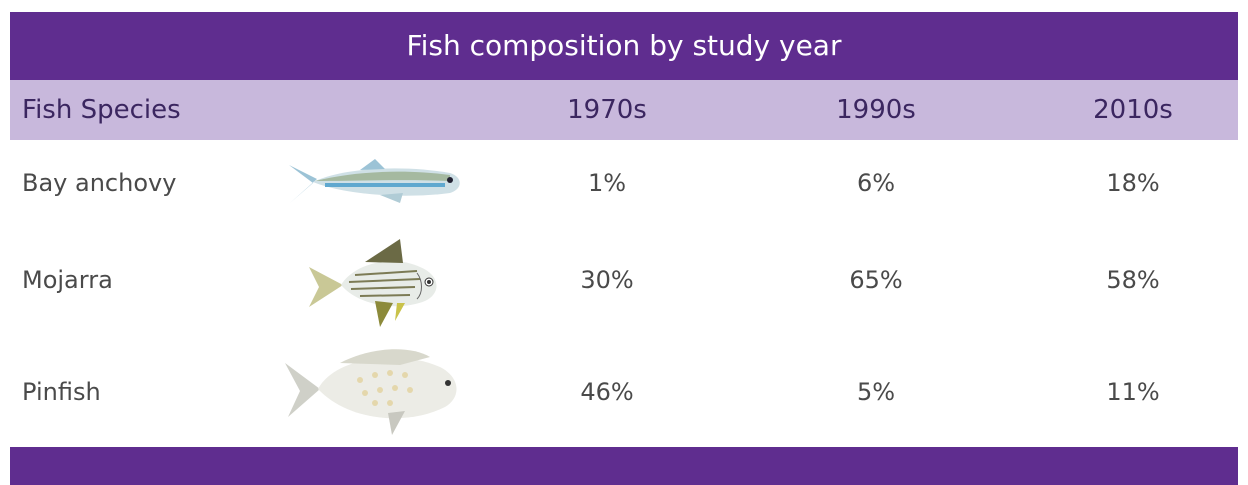 The image size is (1248, 485). I want to click on title: Fish composition by study year, so click(624, 45).